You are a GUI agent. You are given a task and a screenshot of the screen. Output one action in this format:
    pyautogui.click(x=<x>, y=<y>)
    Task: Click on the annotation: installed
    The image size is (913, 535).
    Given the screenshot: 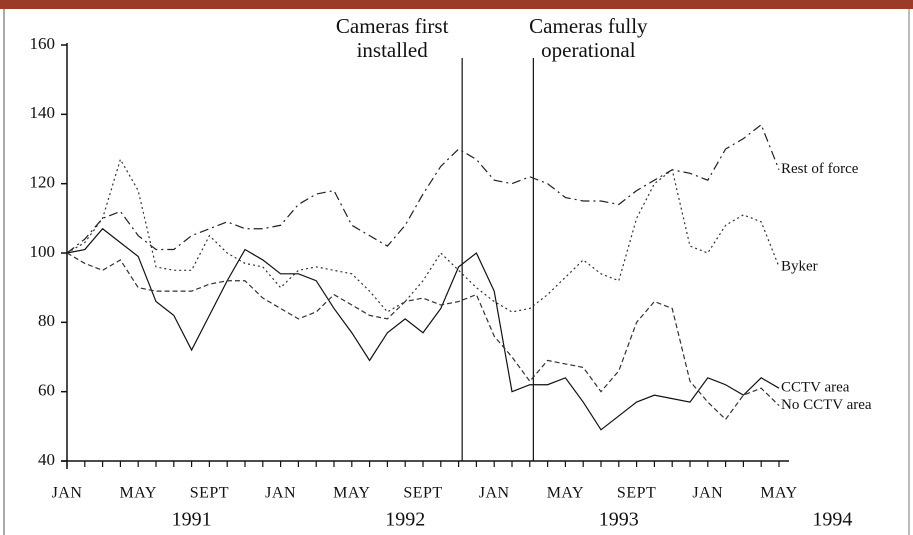 What is the action you would take?
    pyautogui.click(x=393, y=50)
    